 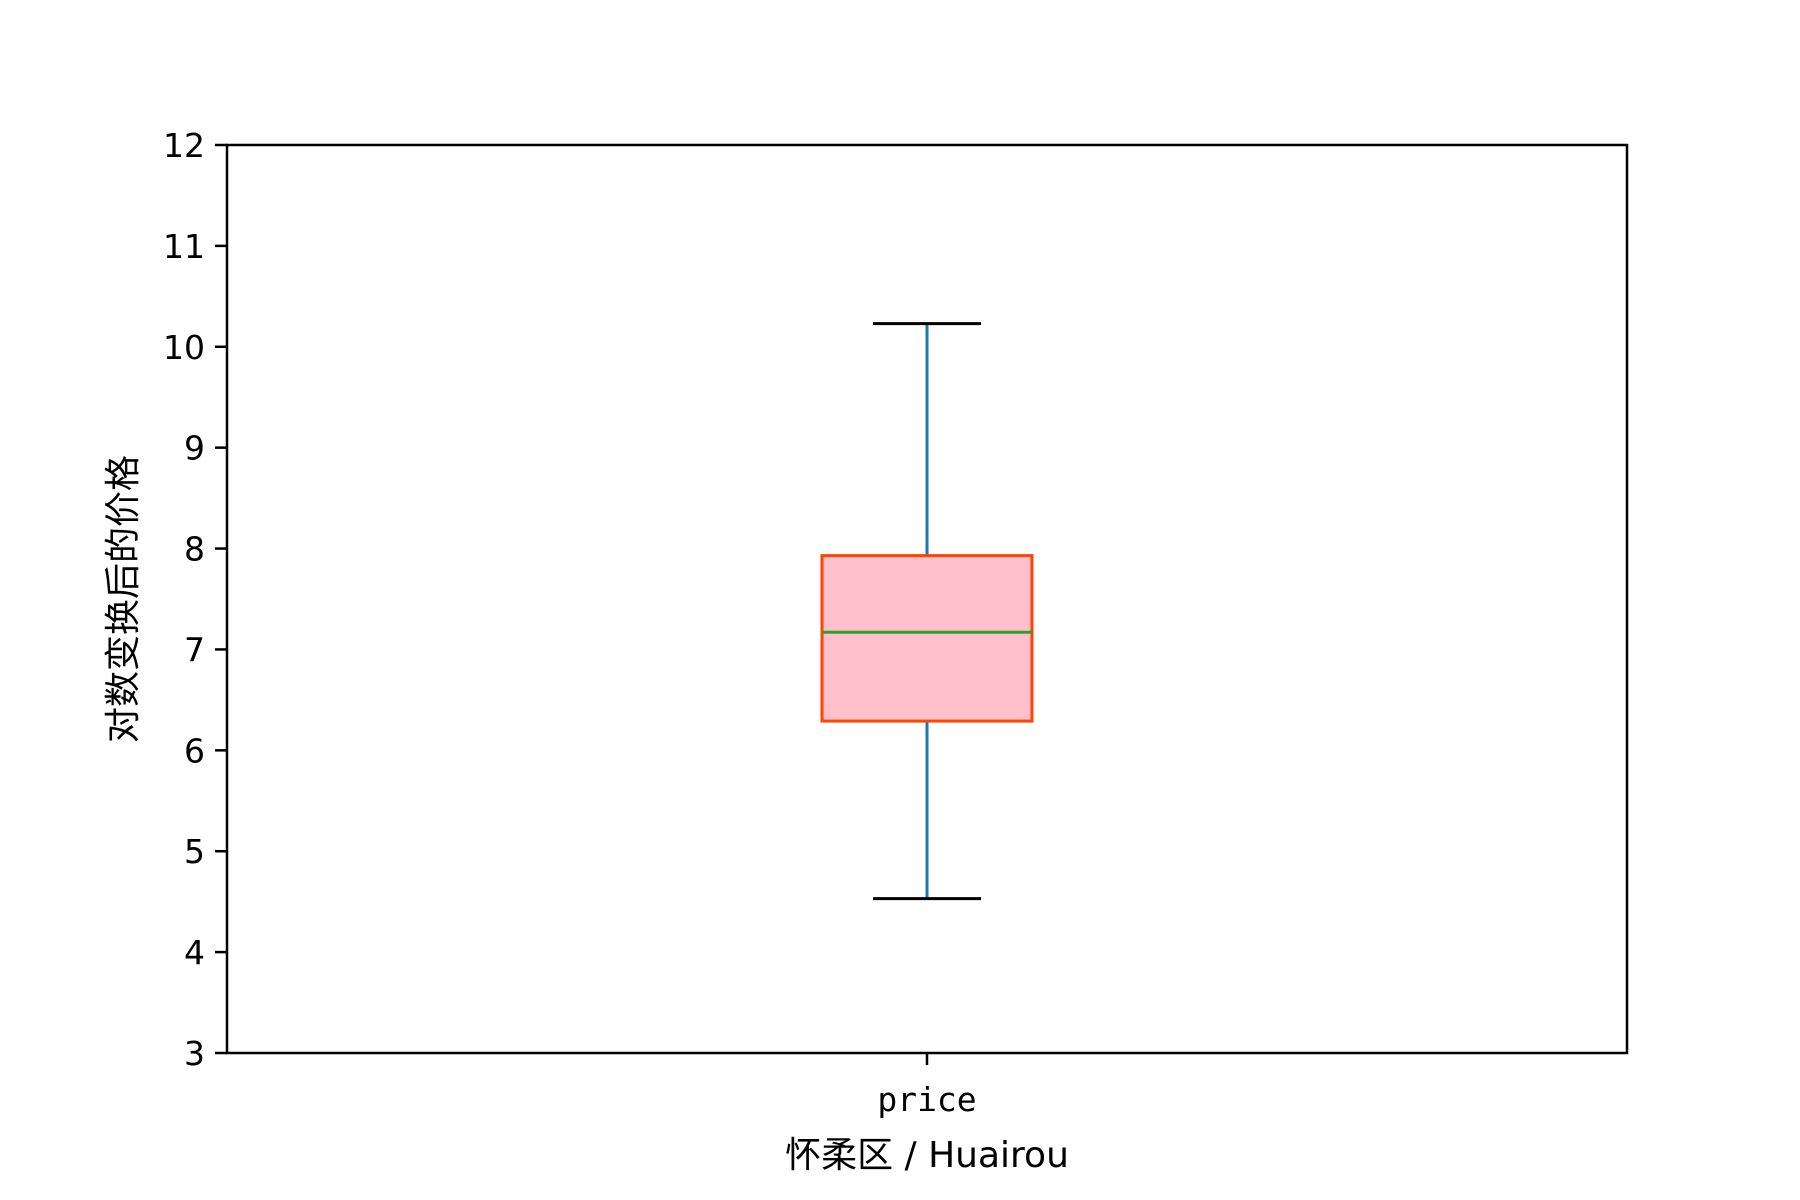 I want to click on y-tick-label: 3, so click(x=194, y=1053).